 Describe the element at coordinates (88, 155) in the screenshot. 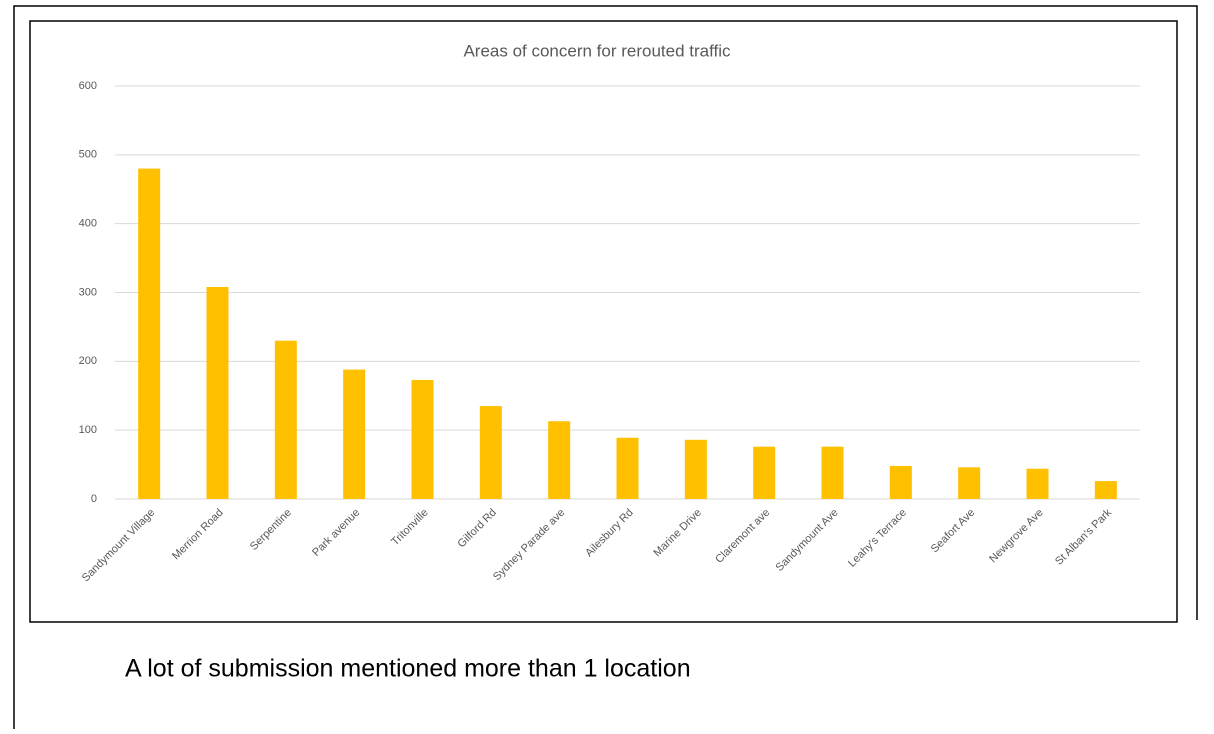

I see `y-tick-label: 500` at that location.